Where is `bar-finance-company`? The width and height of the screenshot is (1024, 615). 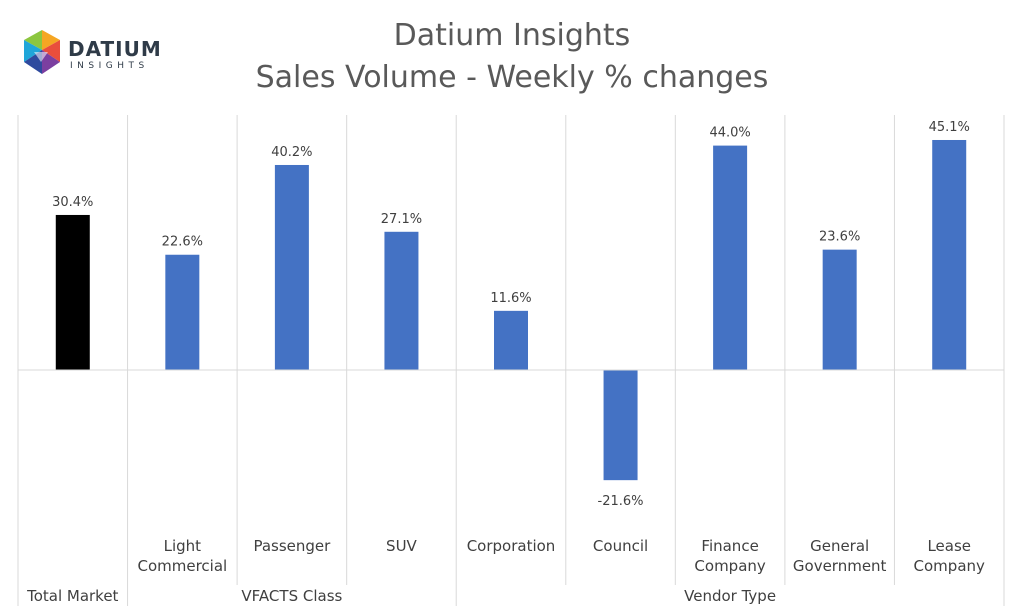 bar-finance-company is located at coordinates (730, 257).